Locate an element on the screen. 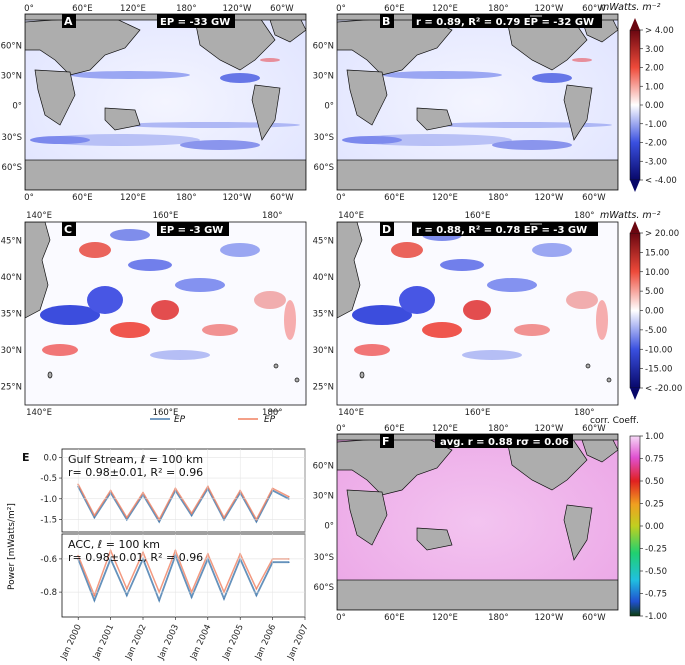  global-lon-tick-bottom: 60°E is located at coordinates (394, 198).